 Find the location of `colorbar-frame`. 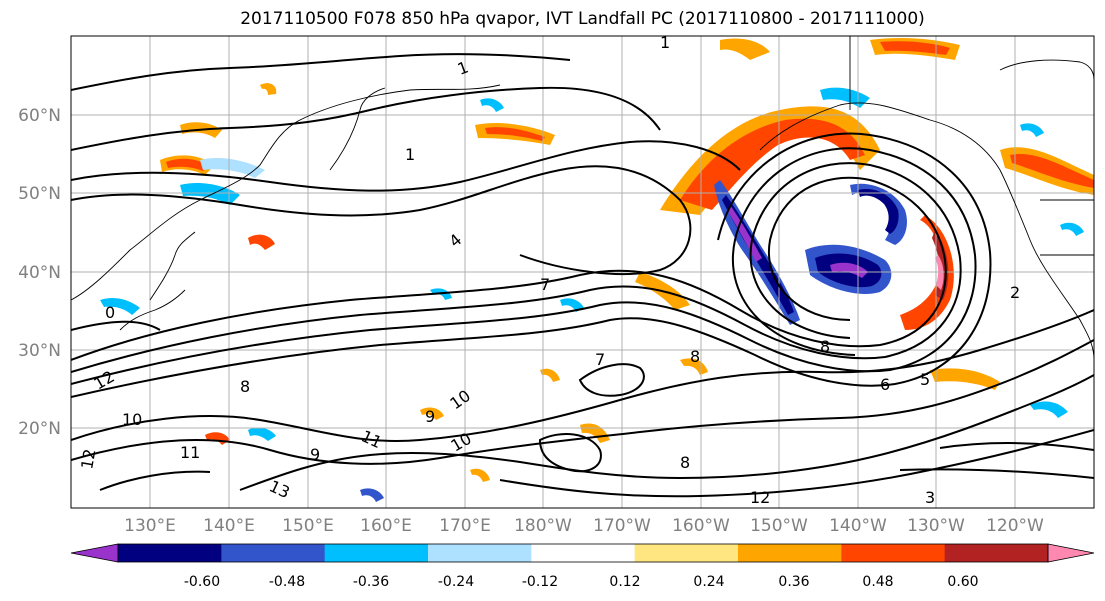

colorbar-frame is located at coordinates (583, 553).